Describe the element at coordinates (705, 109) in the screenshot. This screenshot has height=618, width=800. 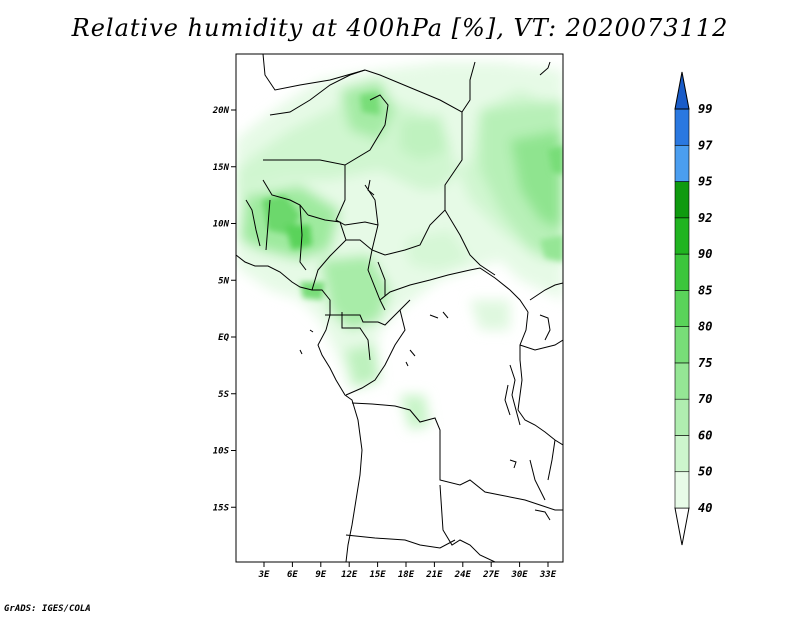
I see `colorbar-label: 99` at that location.